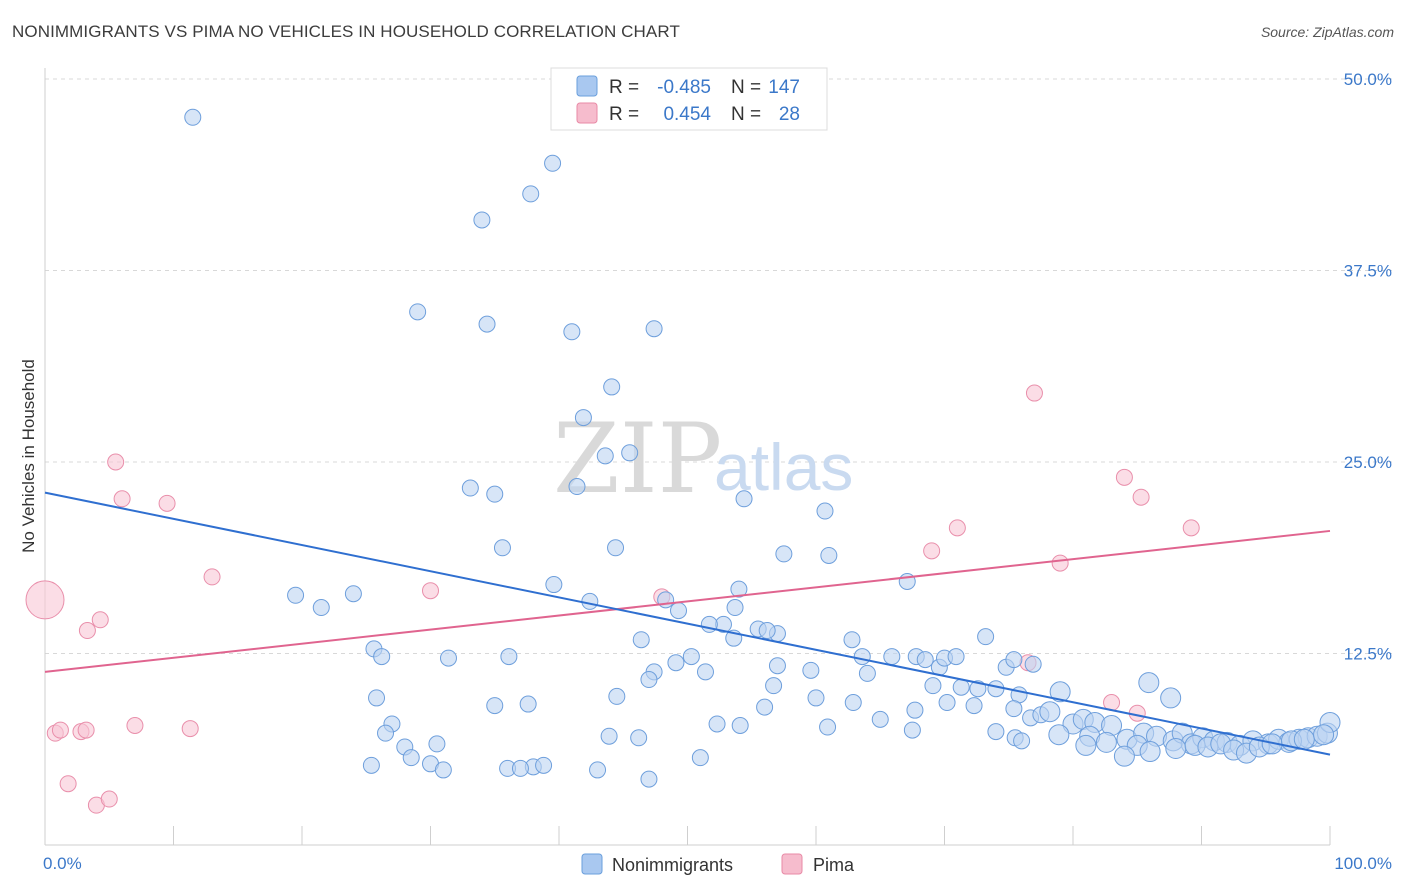 The height and width of the screenshot is (892, 1406). What do you see at coordinates (687, 601) in the screenshot?
I see `pima-trend-line` at bounding box center [687, 601].